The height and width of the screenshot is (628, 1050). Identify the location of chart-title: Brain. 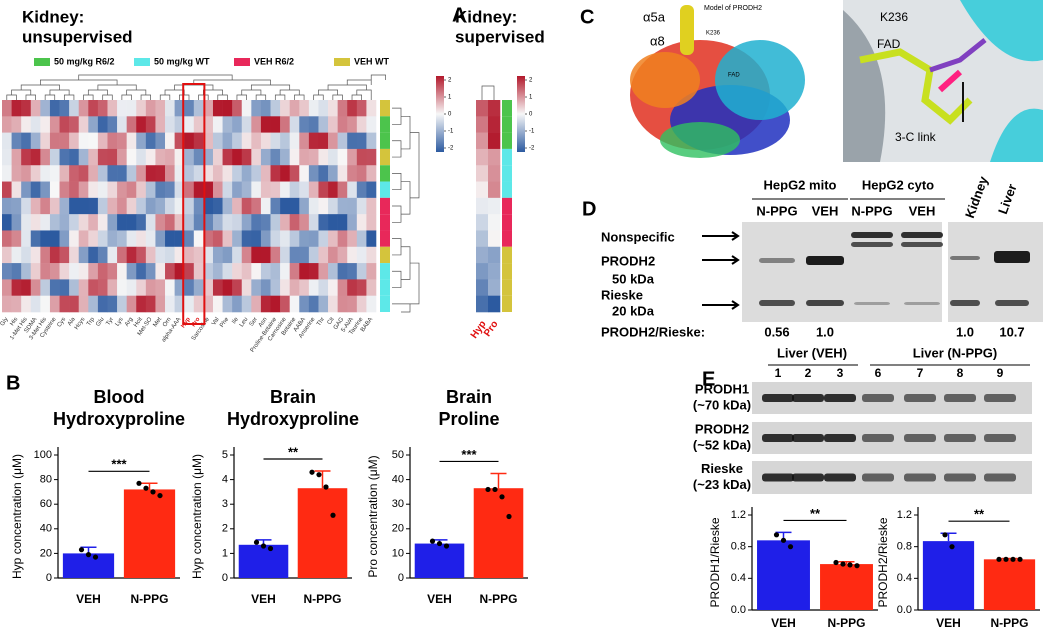
(293, 397).